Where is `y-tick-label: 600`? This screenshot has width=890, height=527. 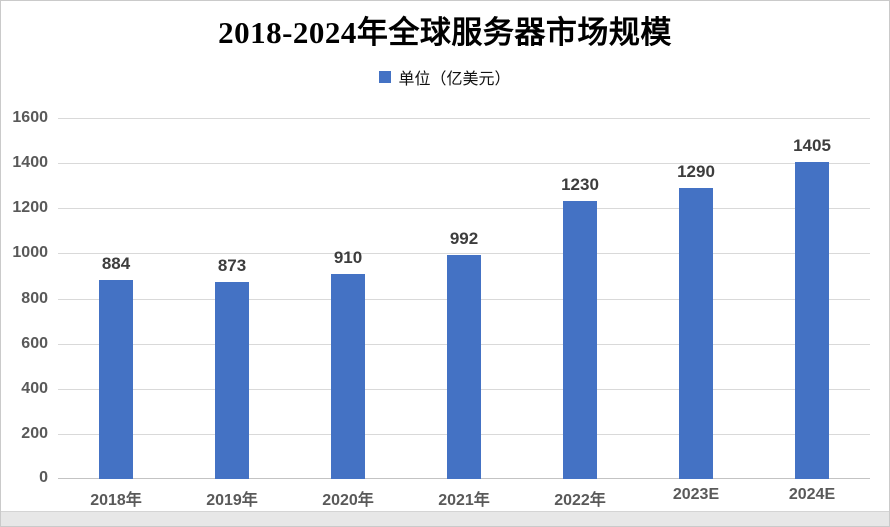 y-tick-label: 600 is located at coordinates (34, 343).